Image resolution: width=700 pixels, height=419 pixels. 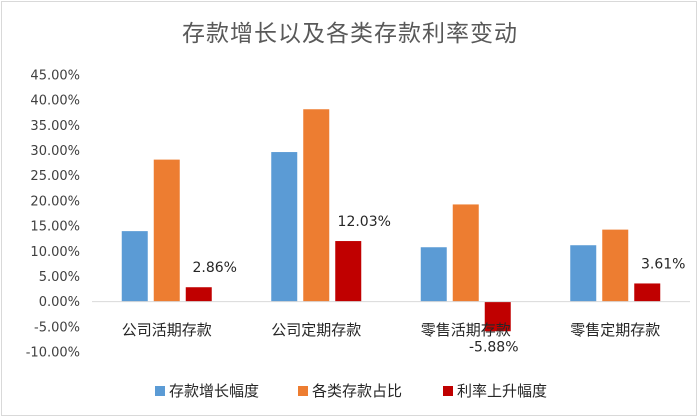 I want to click on category-label: 零售定期存款, so click(x=615, y=330).